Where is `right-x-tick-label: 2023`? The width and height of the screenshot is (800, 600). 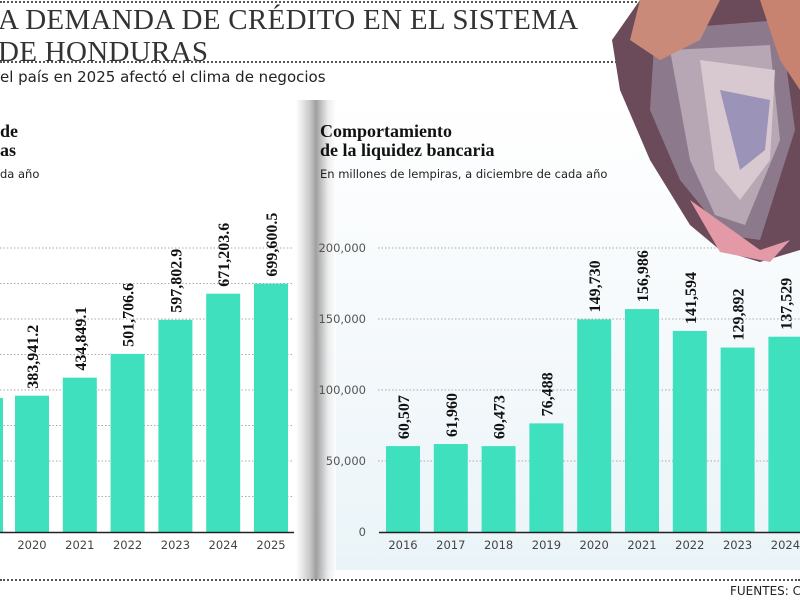 right-x-tick-label: 2023 is located at coordinates (737, 545).